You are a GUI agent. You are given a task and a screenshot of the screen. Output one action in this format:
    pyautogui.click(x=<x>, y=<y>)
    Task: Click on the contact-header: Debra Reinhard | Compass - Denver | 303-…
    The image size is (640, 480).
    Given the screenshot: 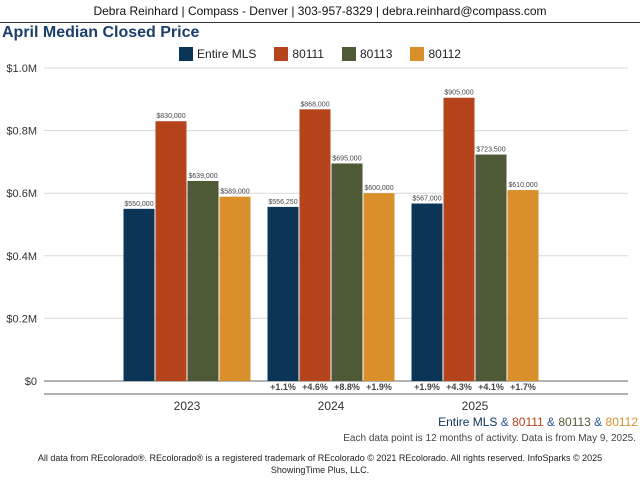 What is the action you would take?
    pyautogui.click(x=320, y=11)
    